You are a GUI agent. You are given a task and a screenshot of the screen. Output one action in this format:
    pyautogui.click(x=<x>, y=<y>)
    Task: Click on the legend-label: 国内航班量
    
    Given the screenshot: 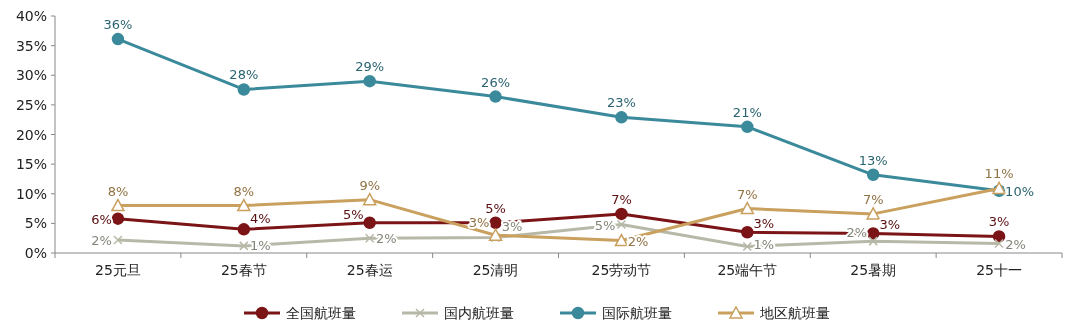 What is the action you would take?
    pyautogui.click(x=479, y=313)
    